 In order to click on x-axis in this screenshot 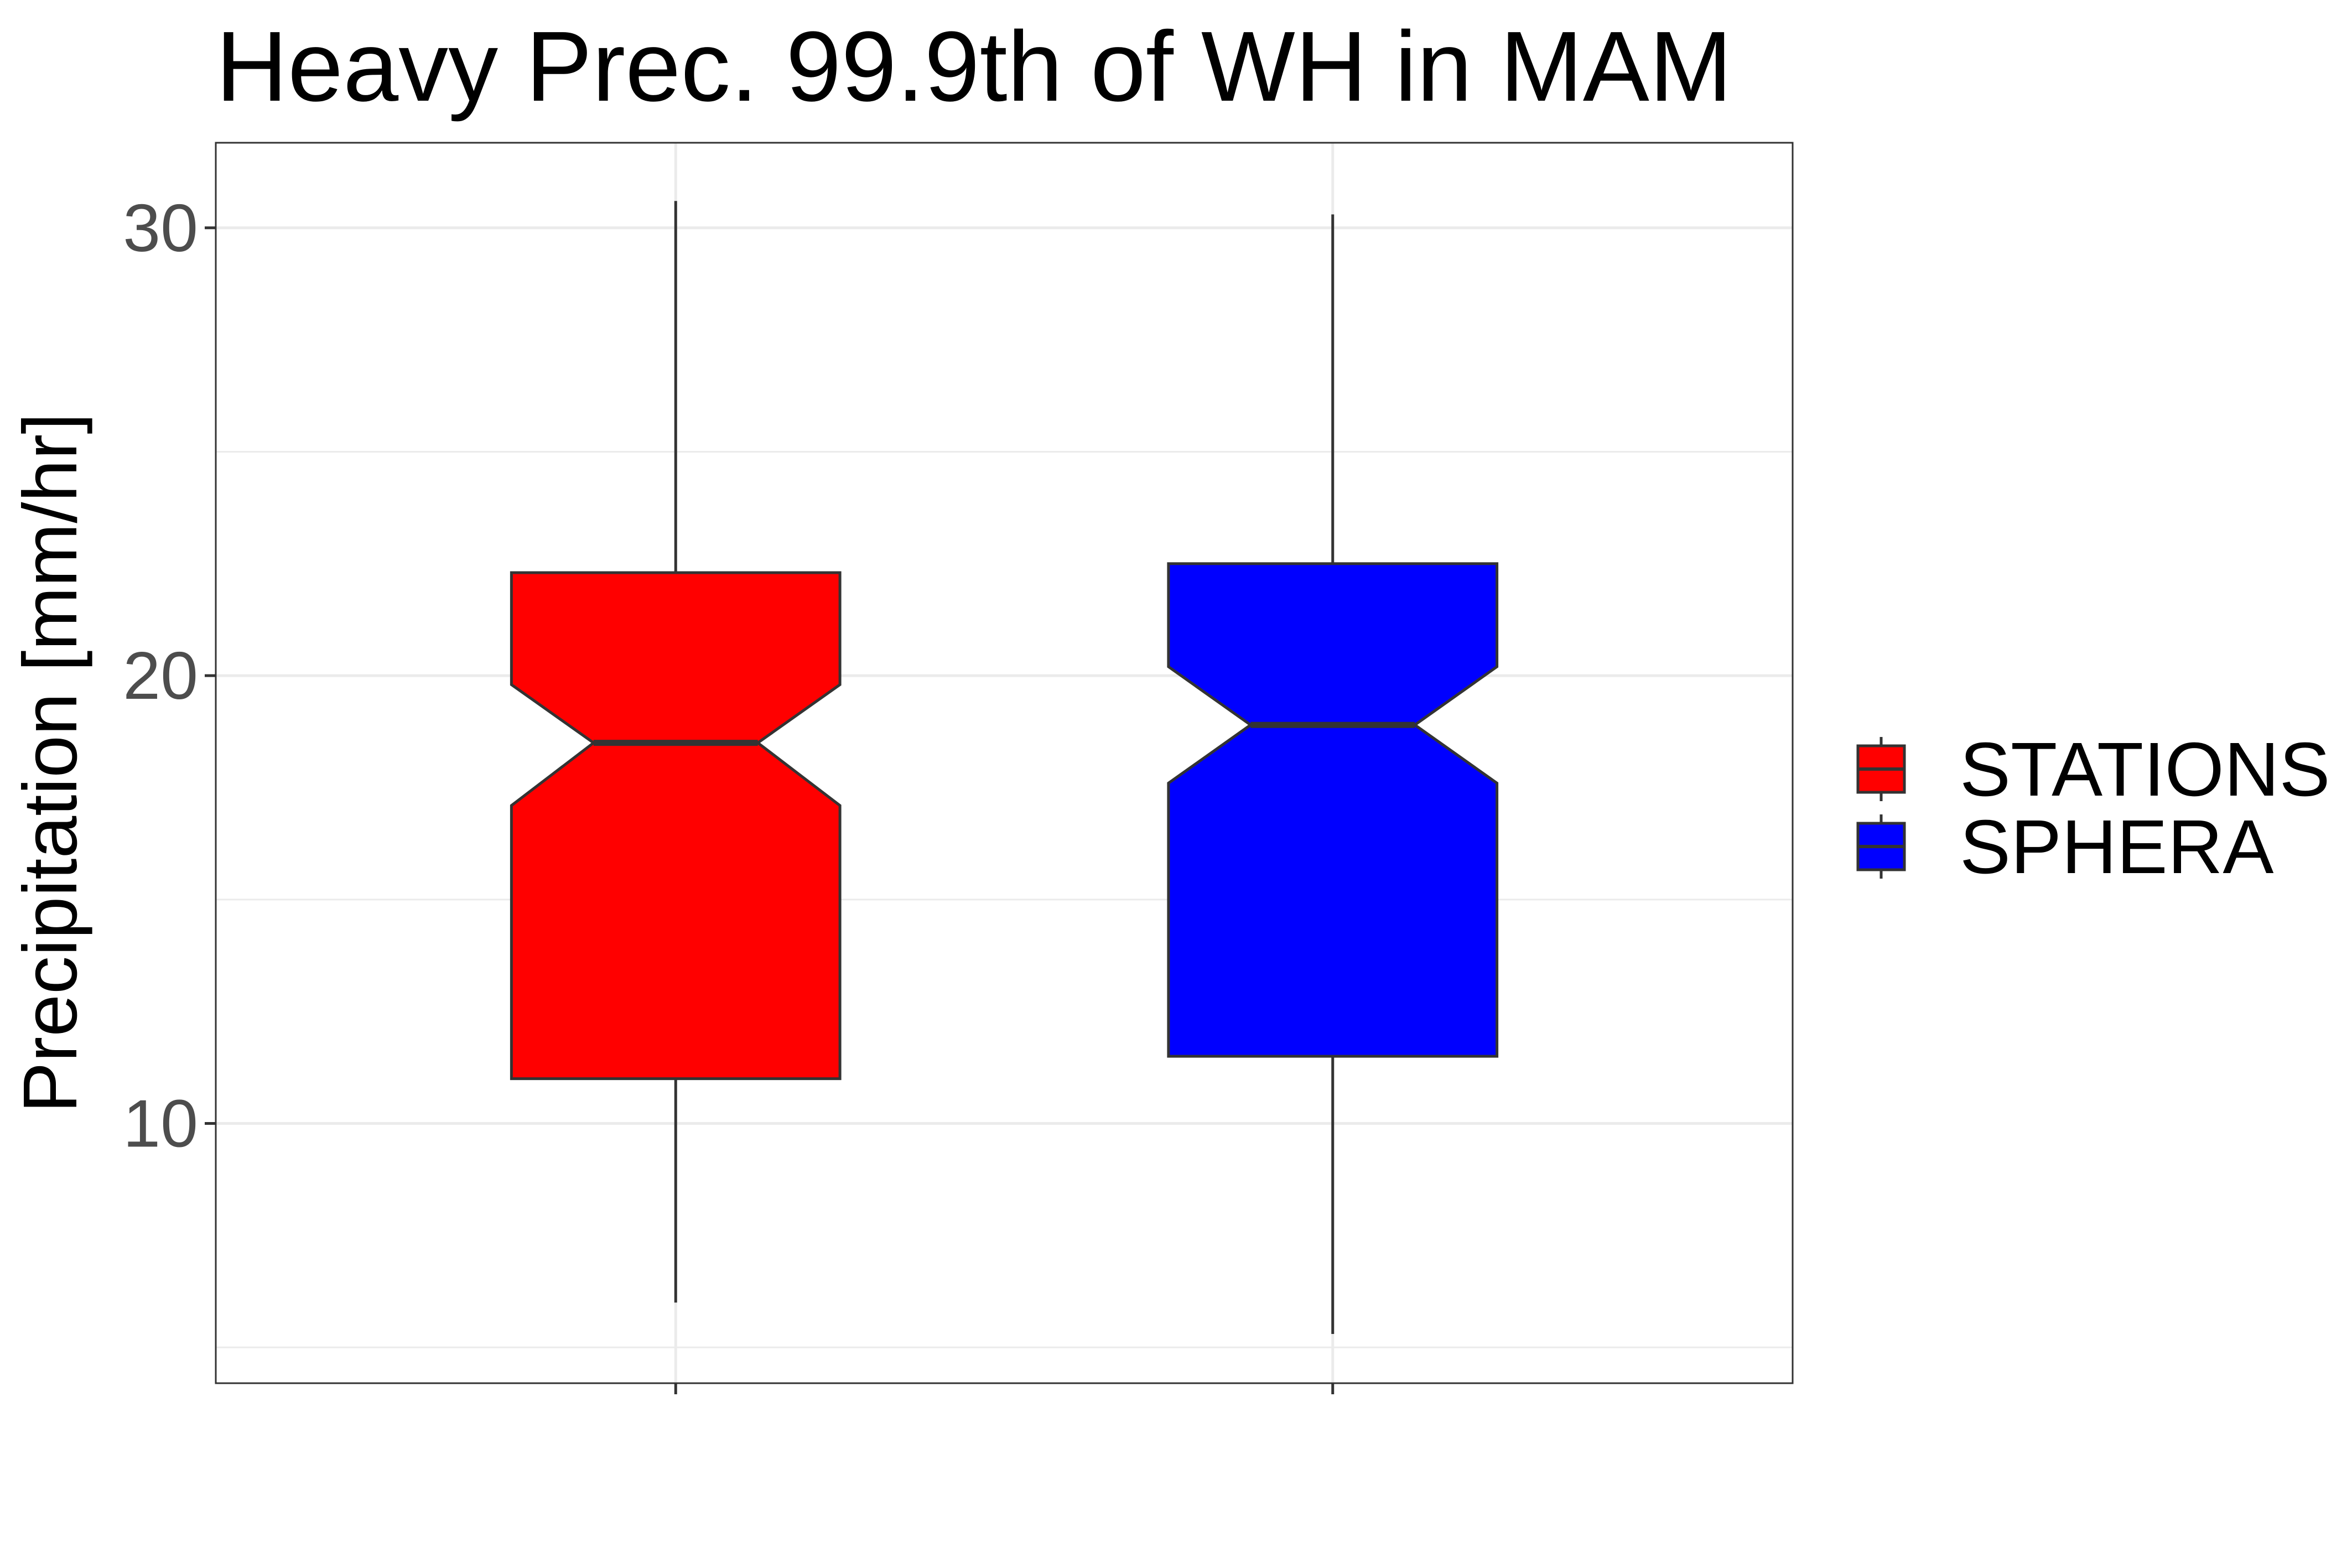, I will do `click(1004, 1388)`.